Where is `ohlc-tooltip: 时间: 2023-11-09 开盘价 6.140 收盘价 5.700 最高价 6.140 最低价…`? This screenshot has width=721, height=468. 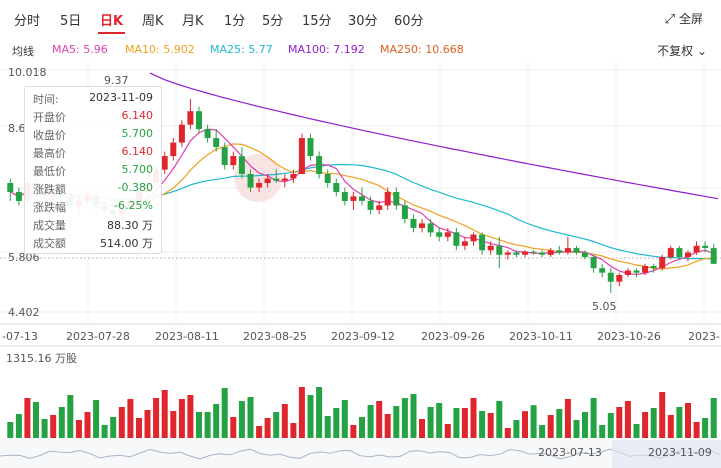 ohlc-tooltip: 时间: 2023-11-09 开盘价 6.140 收盘价 5.700 最高价 6.140 最低价… is located at coordinates (93, 170).